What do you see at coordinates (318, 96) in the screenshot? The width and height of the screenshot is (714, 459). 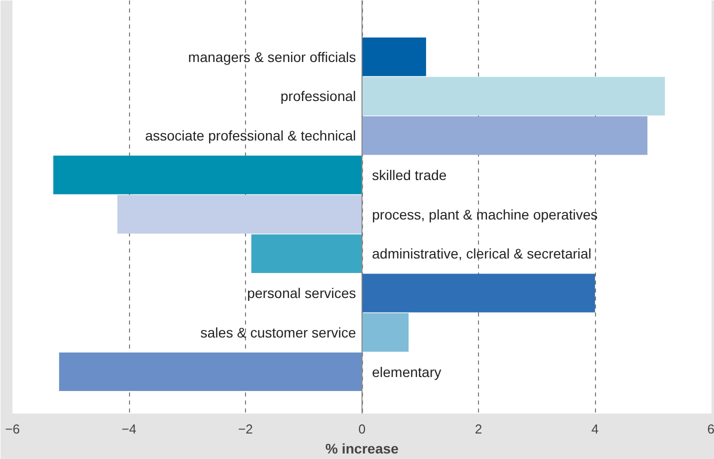 I see `y-tick-label: professional` at bounding box center [318, 96].